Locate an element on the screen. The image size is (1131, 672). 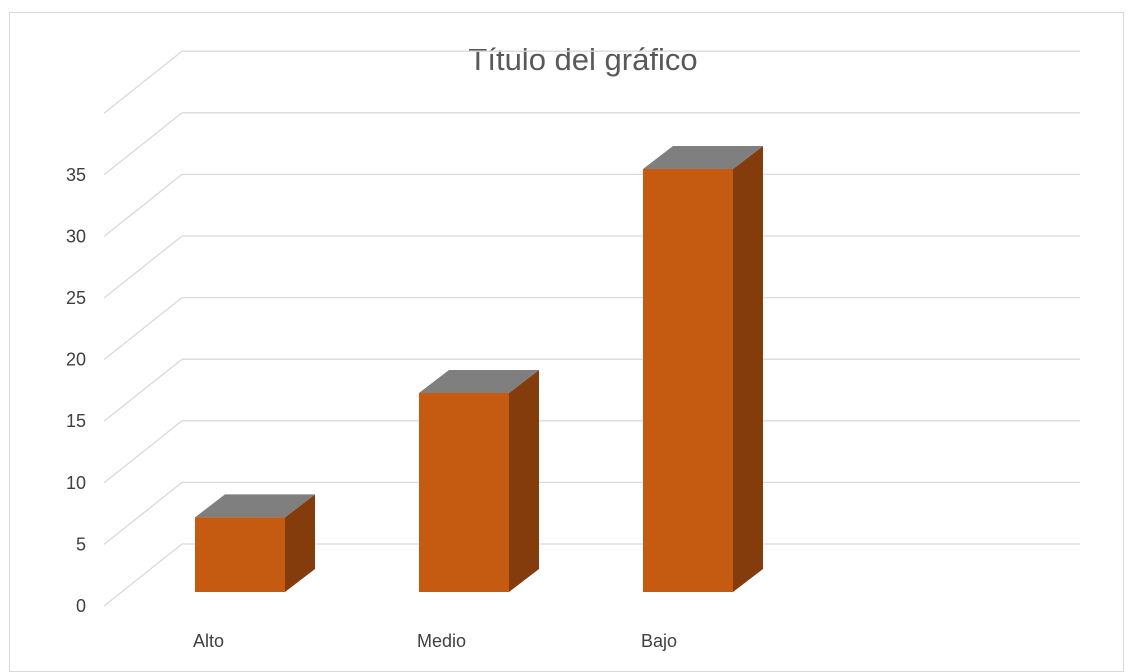
y-tick-label: 10 is located at coordinates (76, 483).